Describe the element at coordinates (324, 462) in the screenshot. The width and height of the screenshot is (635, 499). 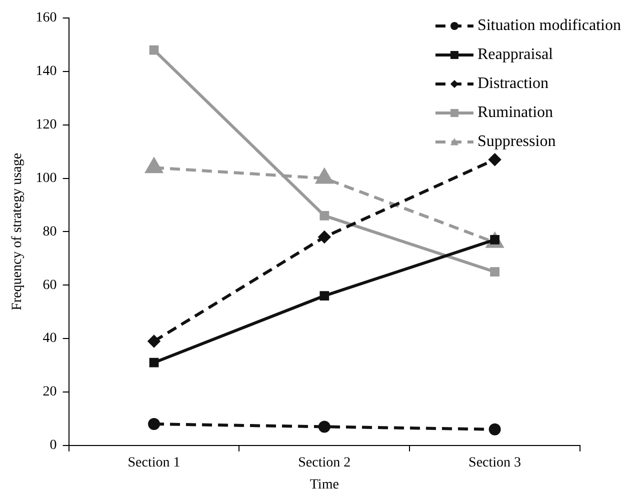
I see `x-tick-label: Section 2` at that location.